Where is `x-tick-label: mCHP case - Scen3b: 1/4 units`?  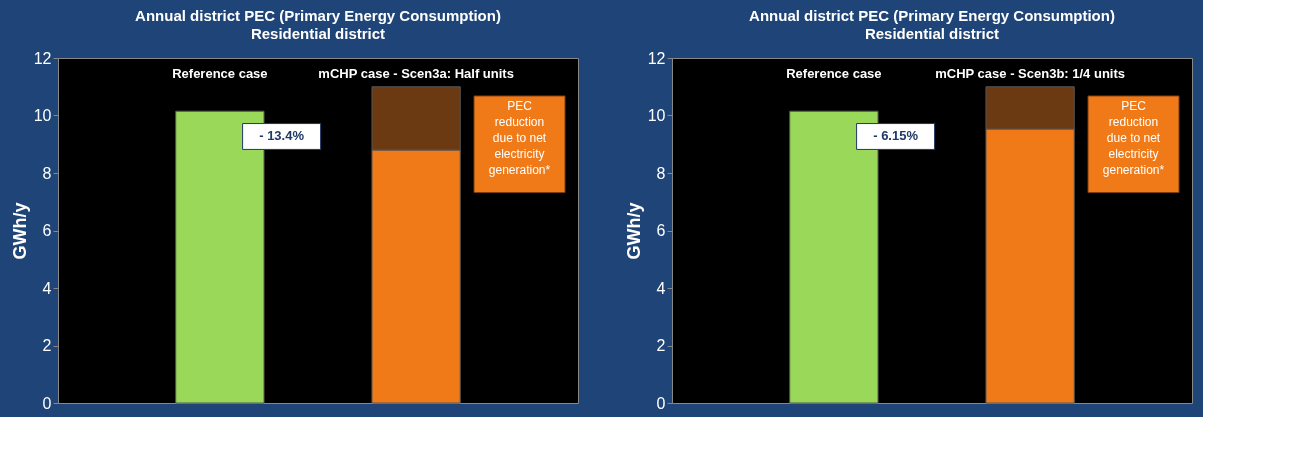 x-tick-label: mCHP case - Scen3b: 1/4 units is located at coordinates (1030, 73).